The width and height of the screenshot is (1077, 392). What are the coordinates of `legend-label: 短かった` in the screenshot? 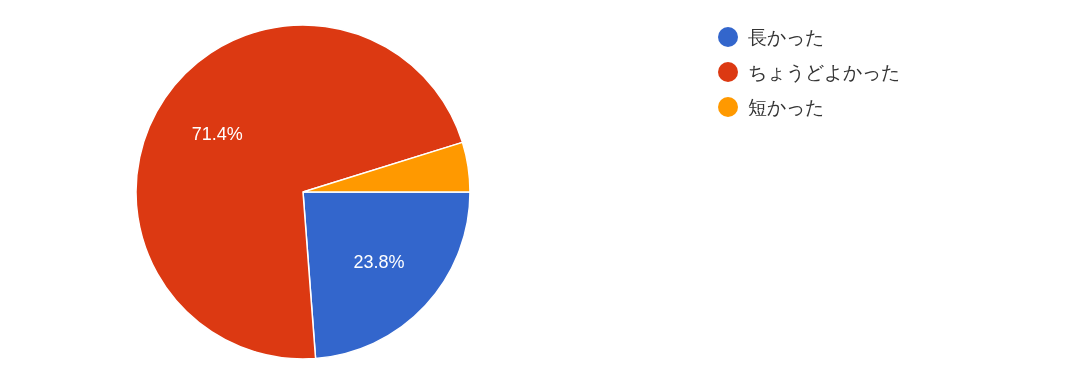 It's located at (786, 107).